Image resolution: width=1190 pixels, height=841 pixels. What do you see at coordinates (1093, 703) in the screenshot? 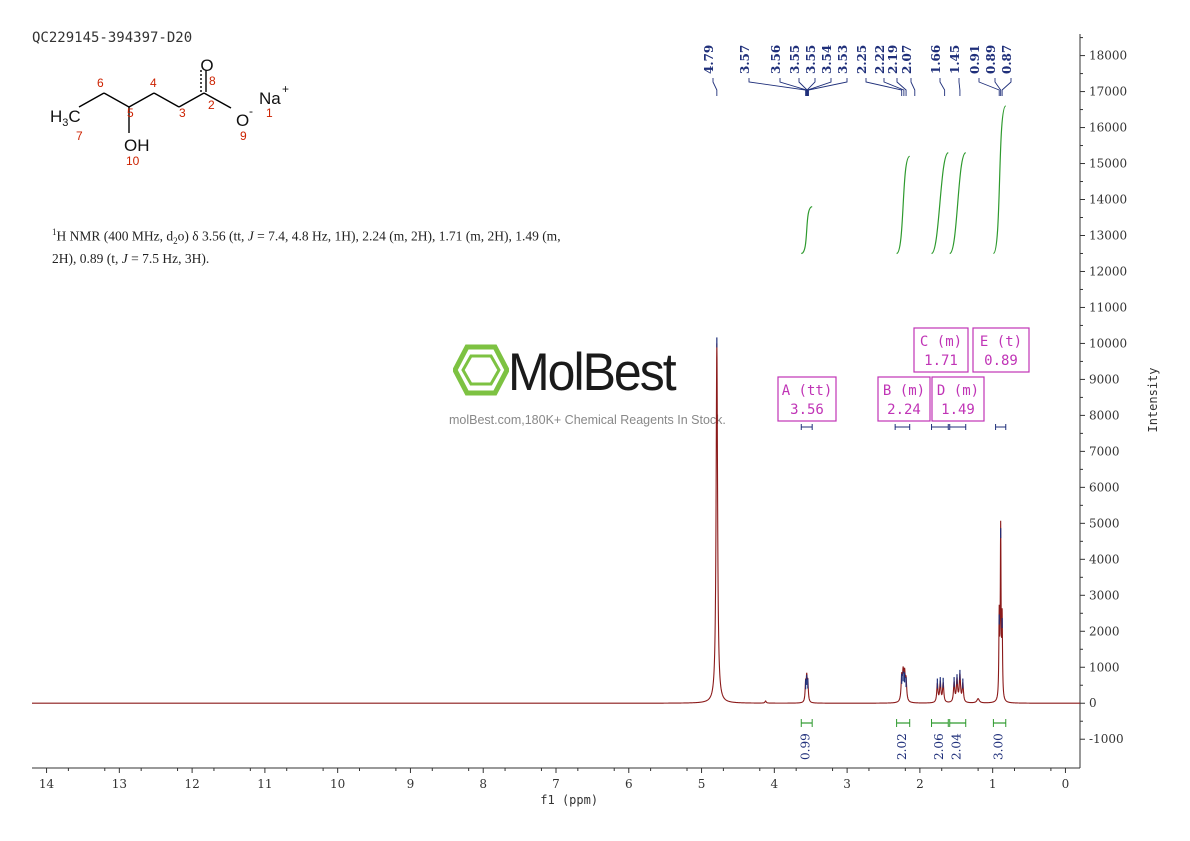
I see `y-tick-label: 0` at bounding box center [1093, 703].